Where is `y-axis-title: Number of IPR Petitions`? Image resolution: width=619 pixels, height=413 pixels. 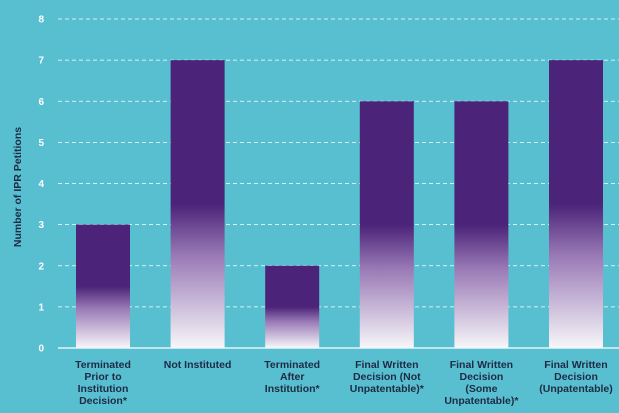 y-axis-title: Number of IPR Petitions is located at coordinates (18, 187).